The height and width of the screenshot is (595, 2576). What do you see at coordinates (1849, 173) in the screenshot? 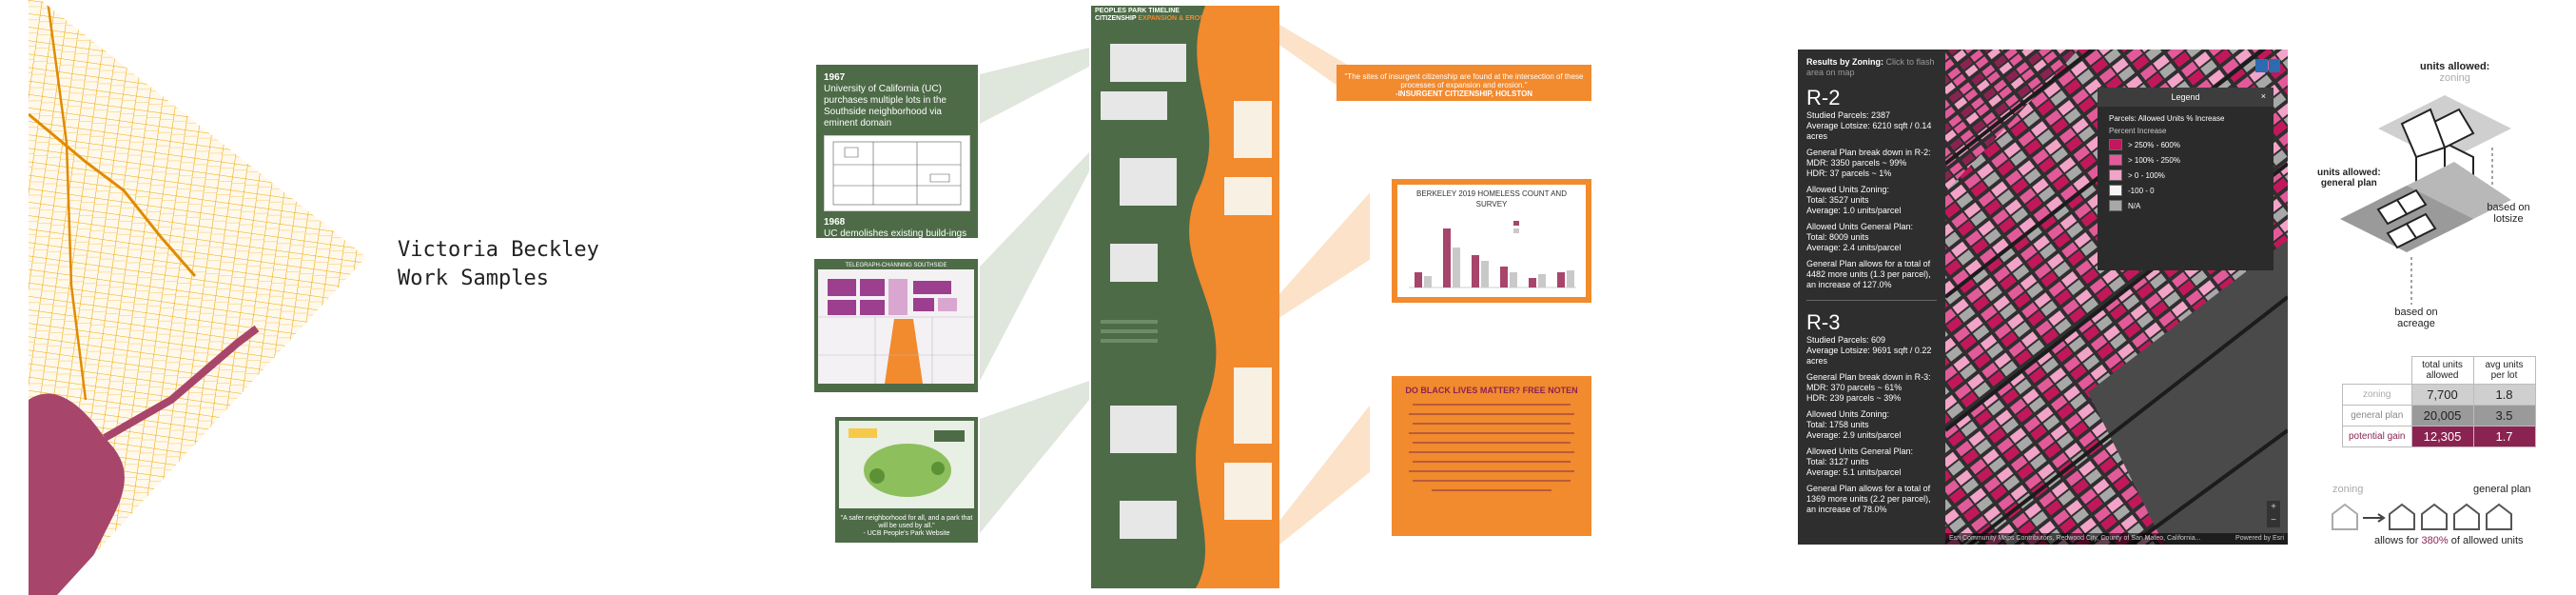
I see `r2-gp2: HDR: 37 parcels ~ 1%` at bounding box center [1849, 173].